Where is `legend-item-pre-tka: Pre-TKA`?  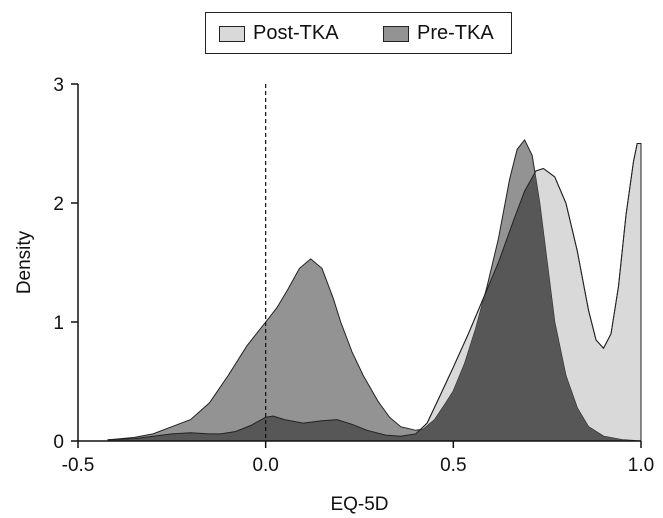
legend-item-pre-tka: Pre-TKA is located at coordinates (438, 33).